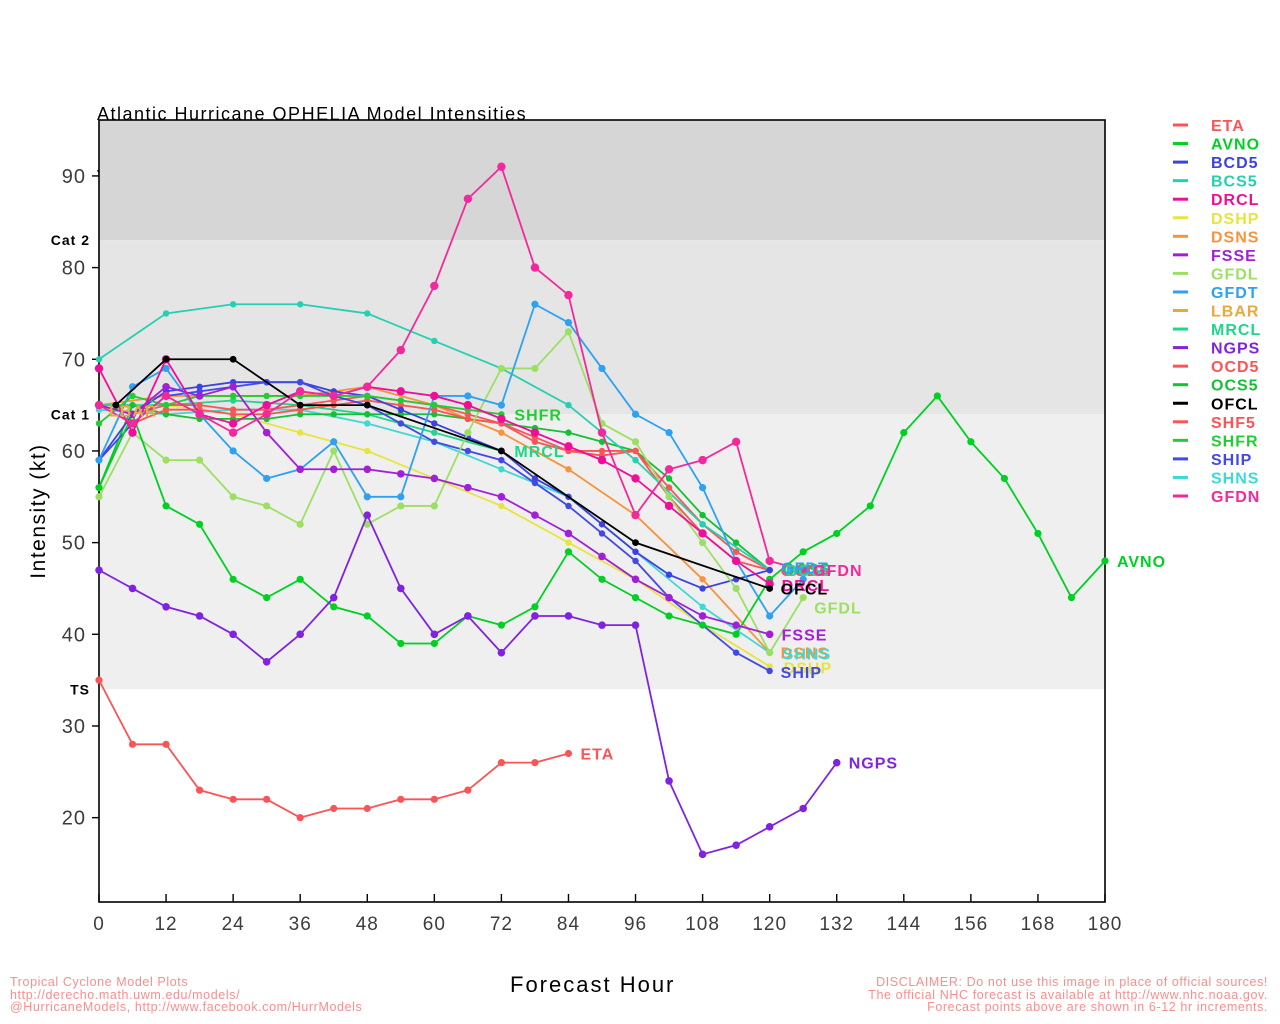  Describe the element at coordinates (971, 924) in the screenshot. I see `x-tick-label: 156` at that location.